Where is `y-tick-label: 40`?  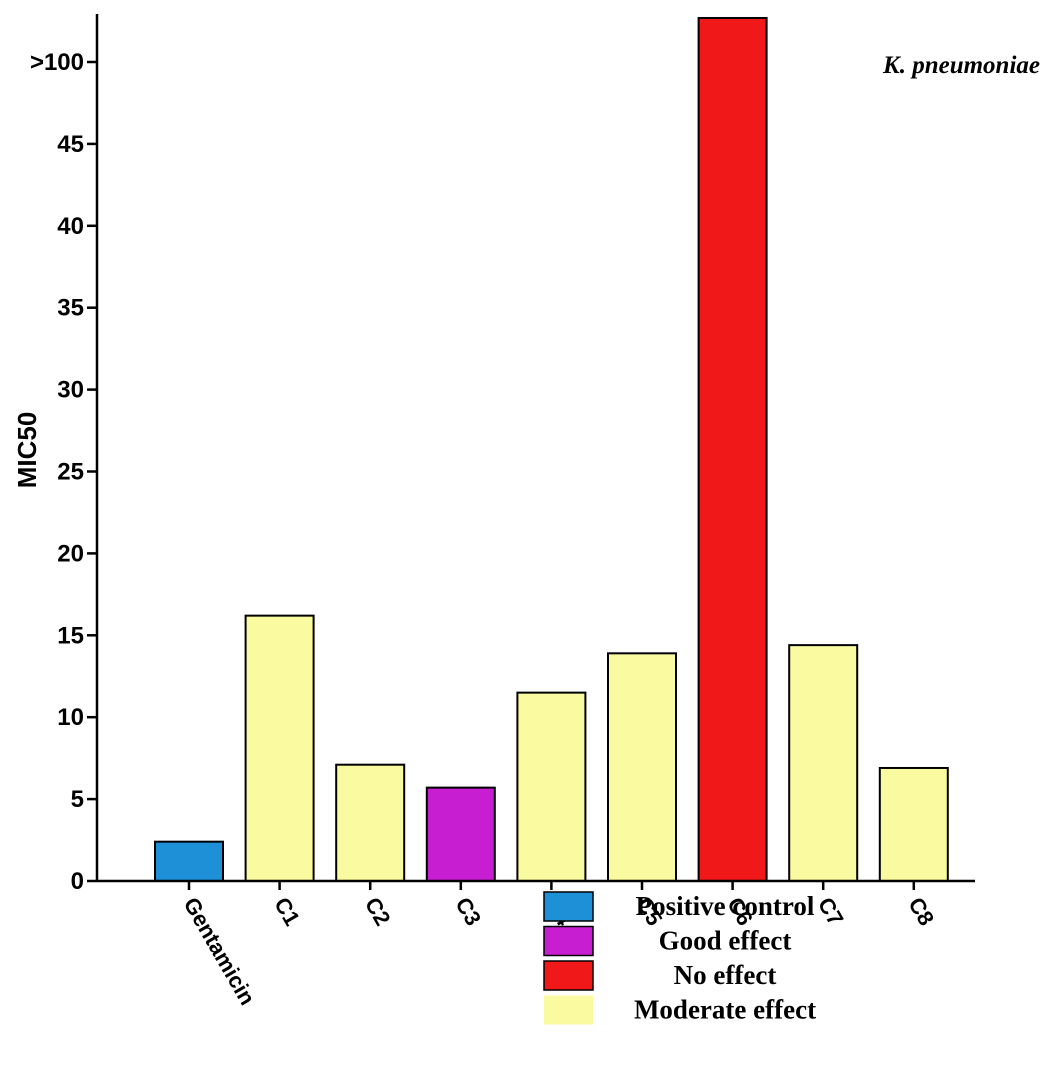
y-tick-label: 40 is located at coordinates (70, 226).